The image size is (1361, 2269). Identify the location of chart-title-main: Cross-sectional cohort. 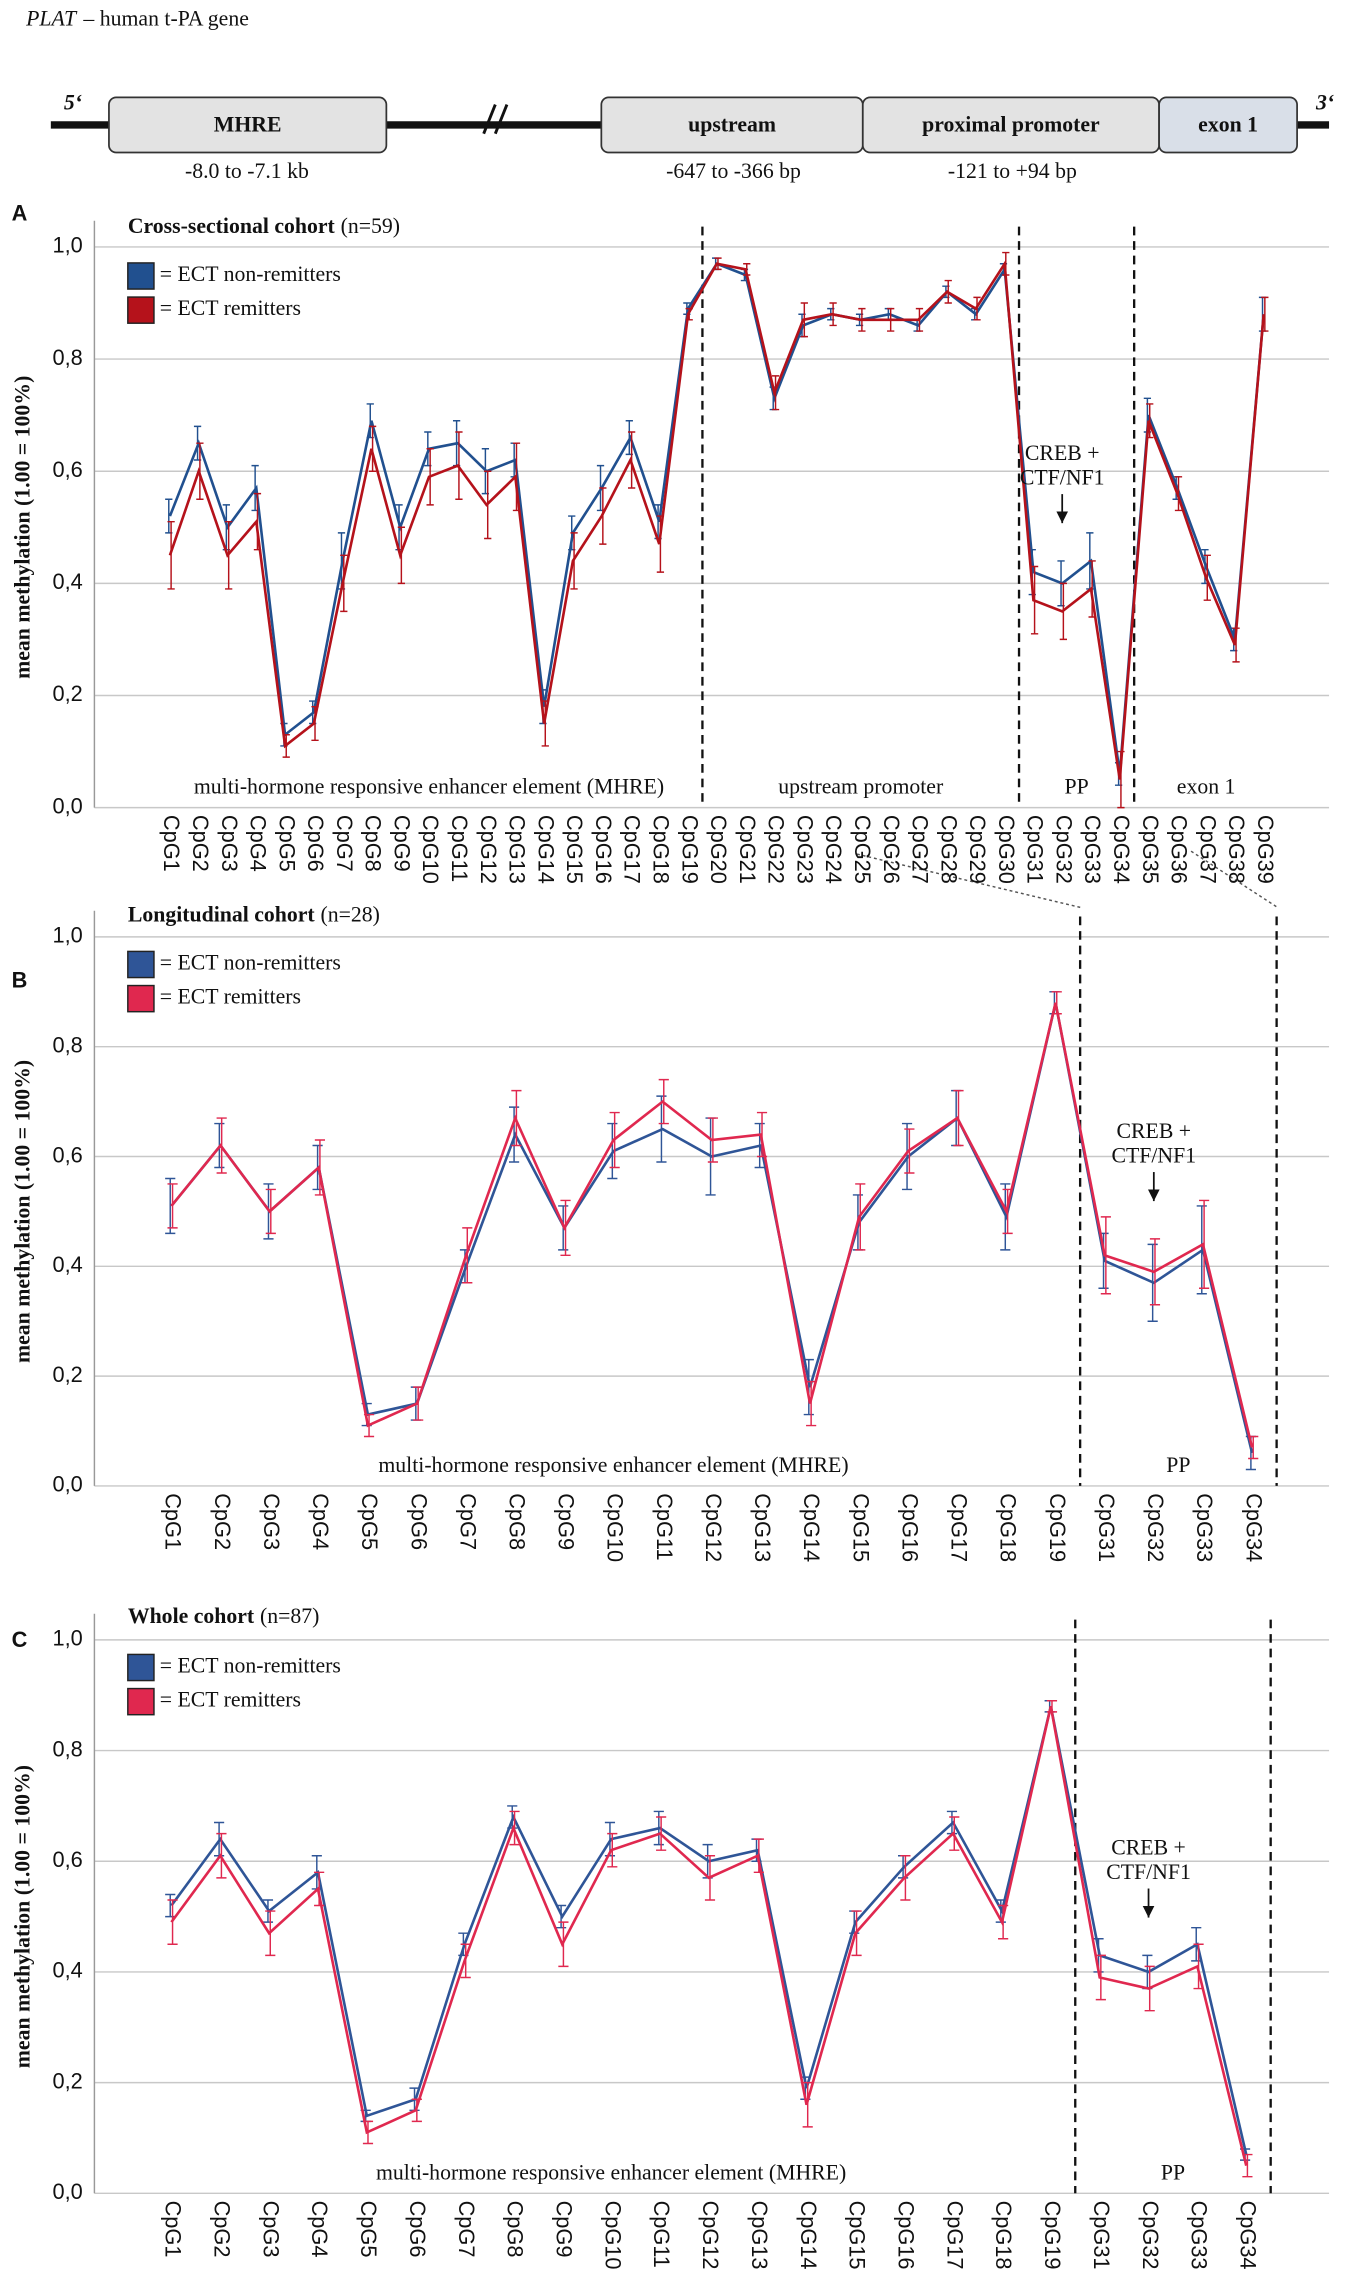
(232, 226).